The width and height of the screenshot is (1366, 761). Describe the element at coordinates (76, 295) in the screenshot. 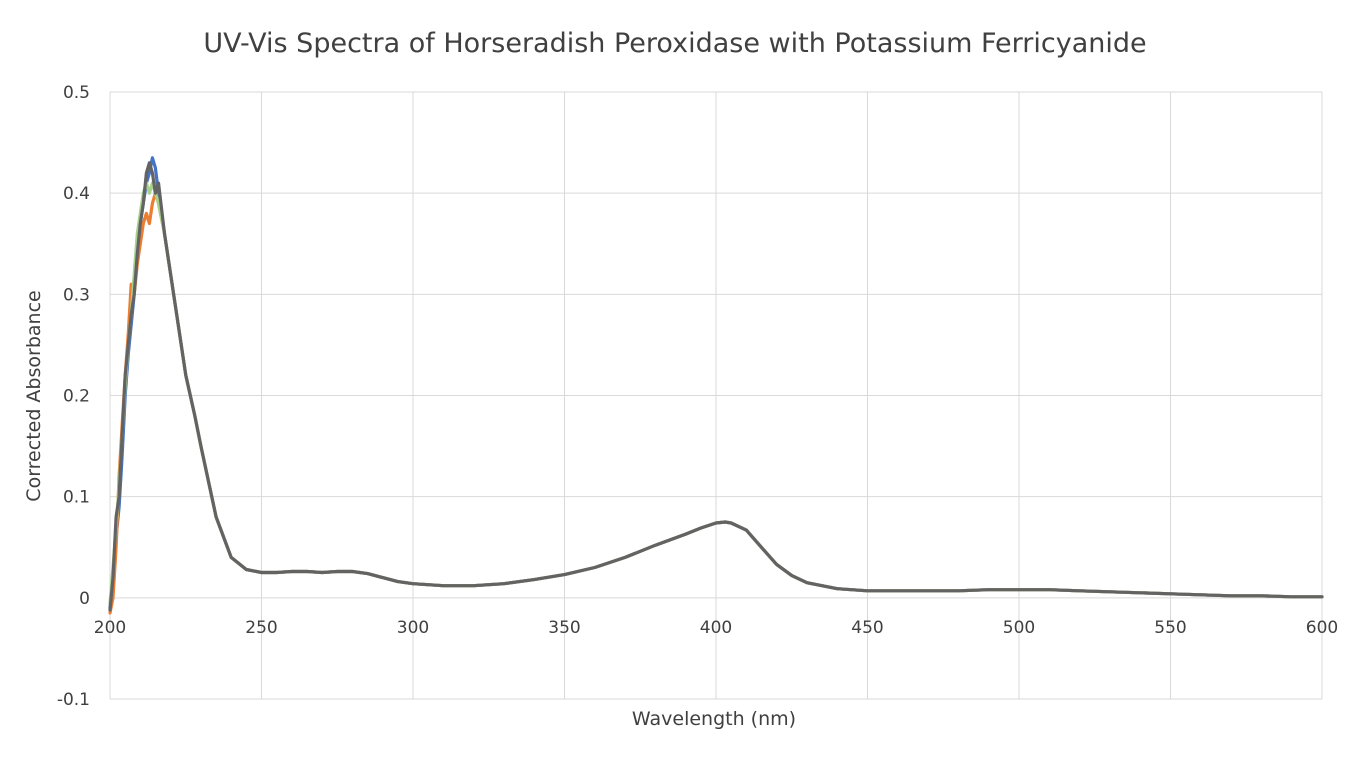

I see `y-tick-label: 0.3` at that location.